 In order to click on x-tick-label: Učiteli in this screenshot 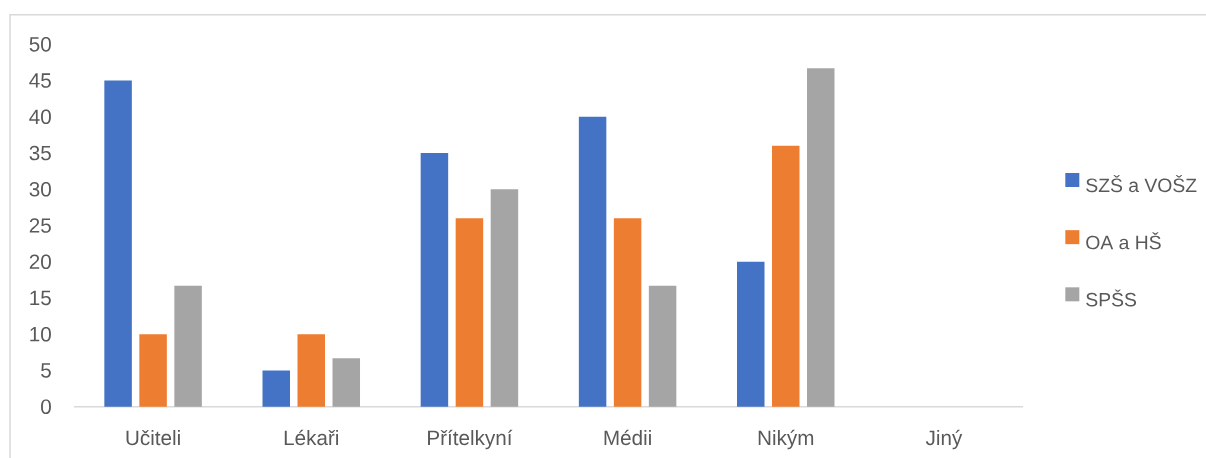, I will do `click(153, 437)`.